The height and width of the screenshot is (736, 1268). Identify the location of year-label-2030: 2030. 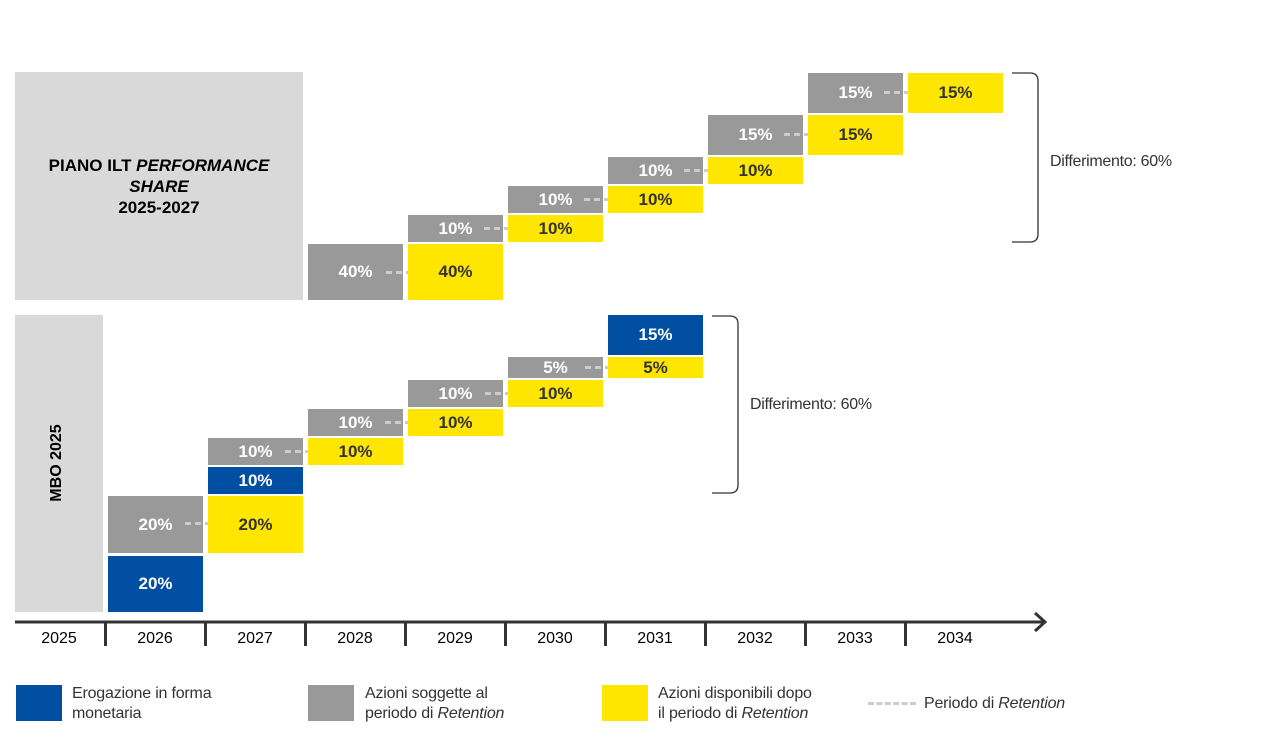
(555, 638).